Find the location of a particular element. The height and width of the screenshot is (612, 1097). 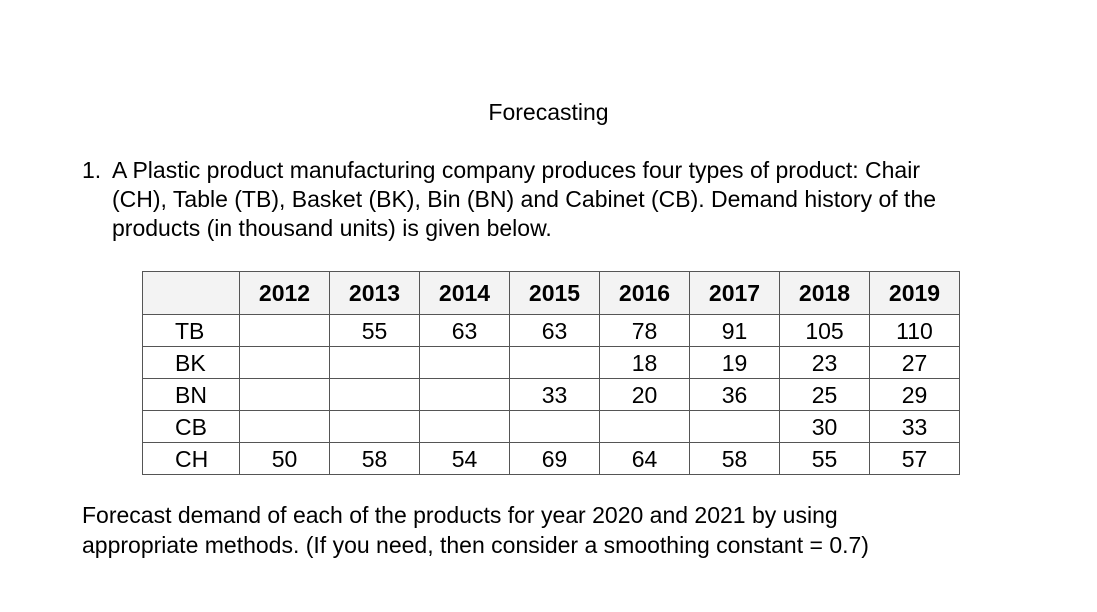

demand-cell: 30 is located at coordinates (824, 426).